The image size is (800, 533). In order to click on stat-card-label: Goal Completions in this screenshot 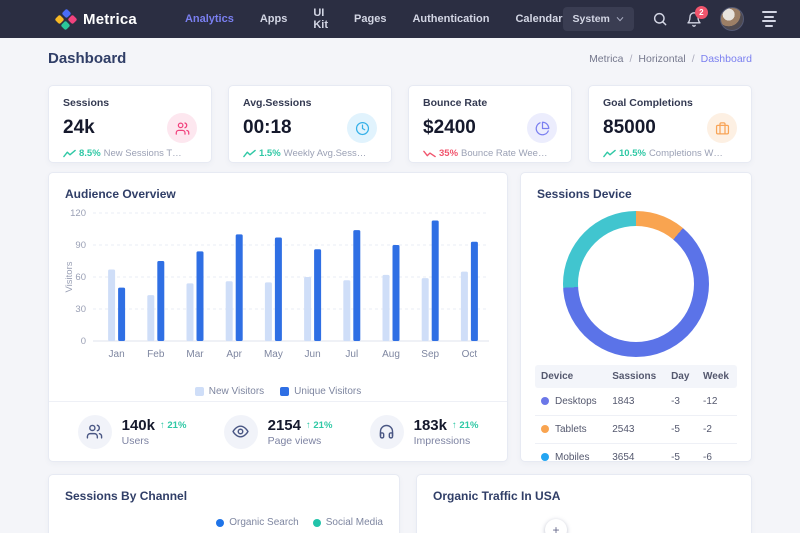, I will do `click(648, 103)`.